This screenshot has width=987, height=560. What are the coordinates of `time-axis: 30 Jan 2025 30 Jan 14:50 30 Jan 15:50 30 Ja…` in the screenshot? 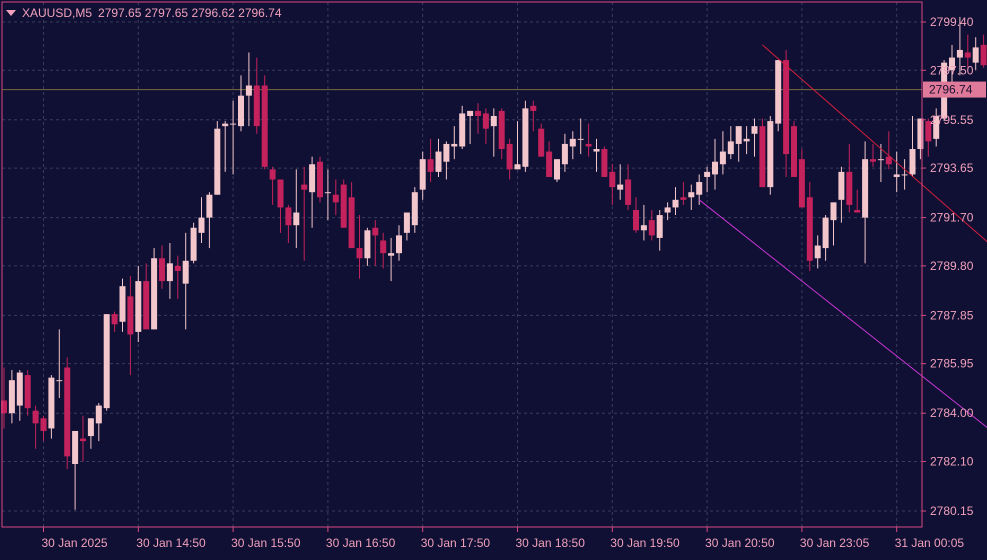 It's located at (503, 538).